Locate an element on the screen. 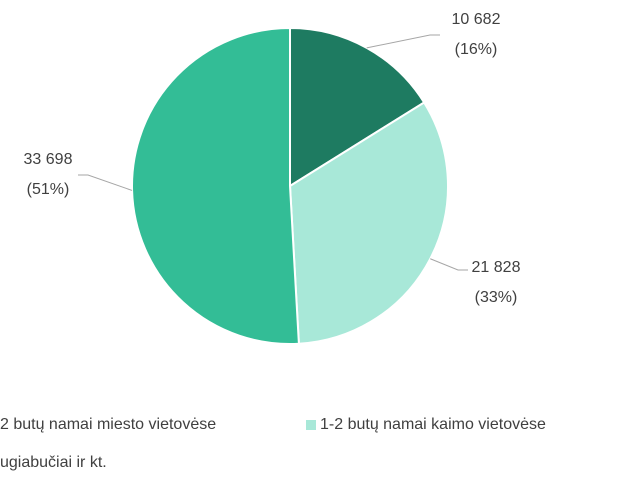 This screenshot has height=479, width=631. legend-label: 1-2 butų namai kaimo vietovėse is located at coordinates (433, 424).